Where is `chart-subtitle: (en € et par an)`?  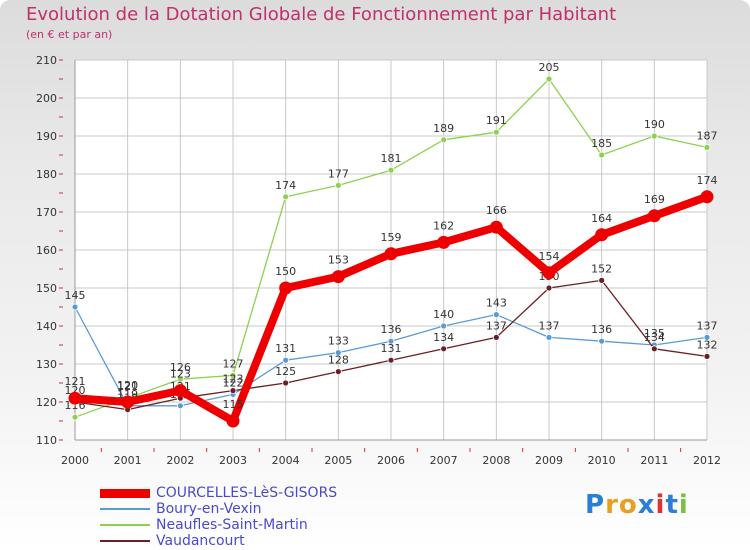
chart-subtitle: (en € et par an) is located at coordinates (69, 34).